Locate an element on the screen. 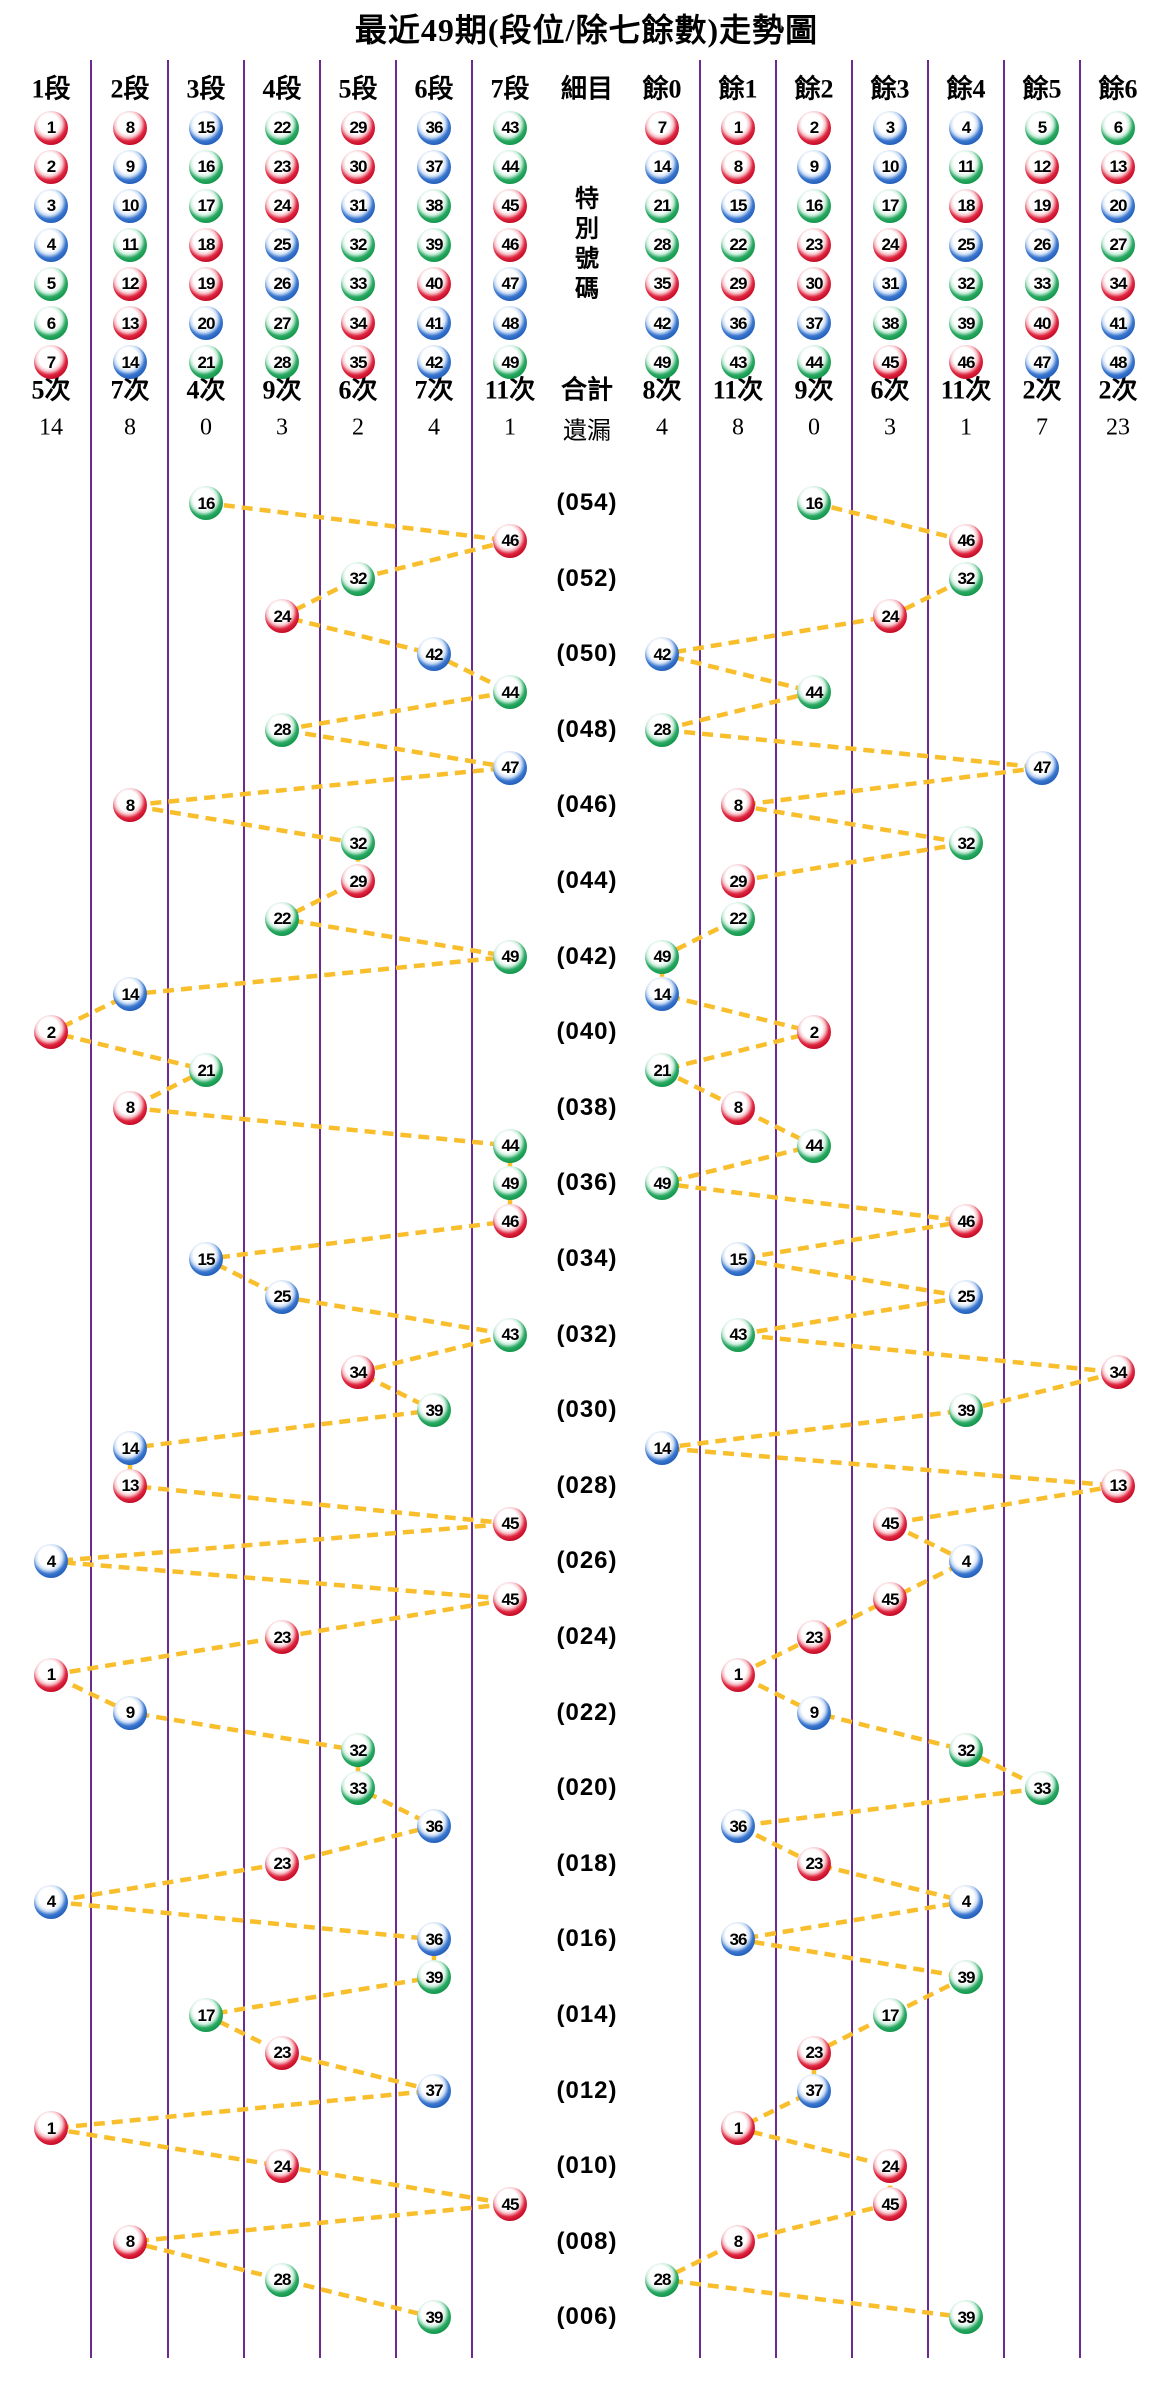  segment-ball-49: 49 is located at coordinates (510, 1183).